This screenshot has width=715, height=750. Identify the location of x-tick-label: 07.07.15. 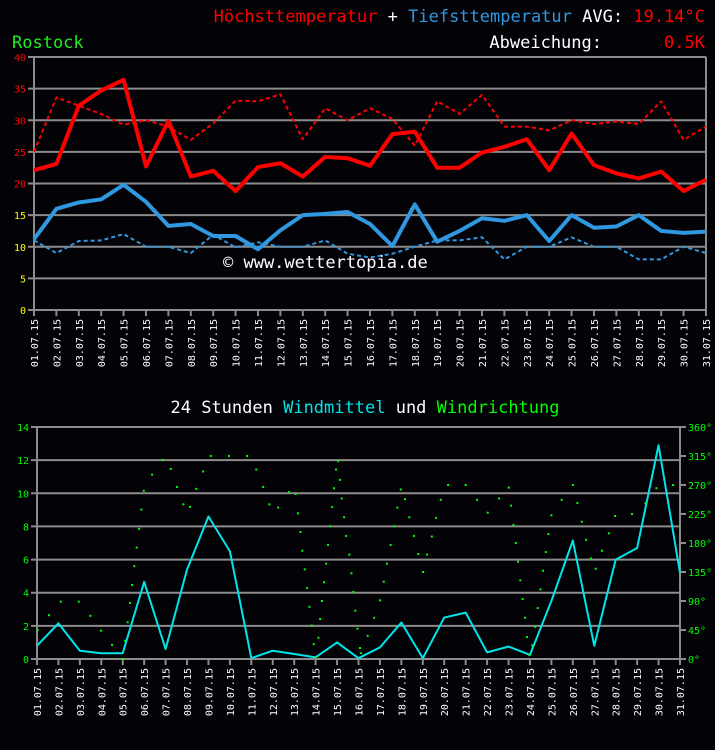
(169, 343).